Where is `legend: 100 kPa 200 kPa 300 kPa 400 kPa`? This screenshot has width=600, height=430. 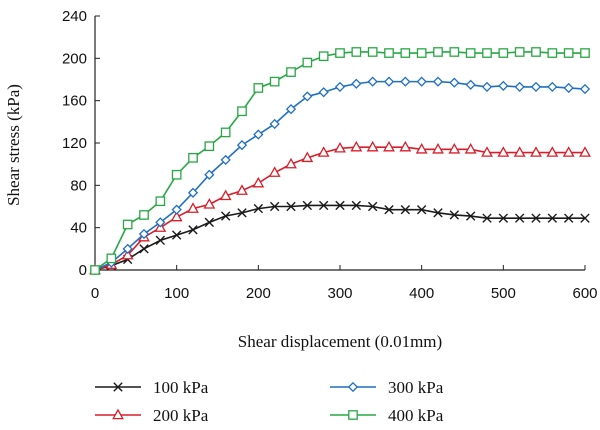
legend: 100 kPa 200 kPa 300 kPa 400 kPa is located at coordinates (269, 401).